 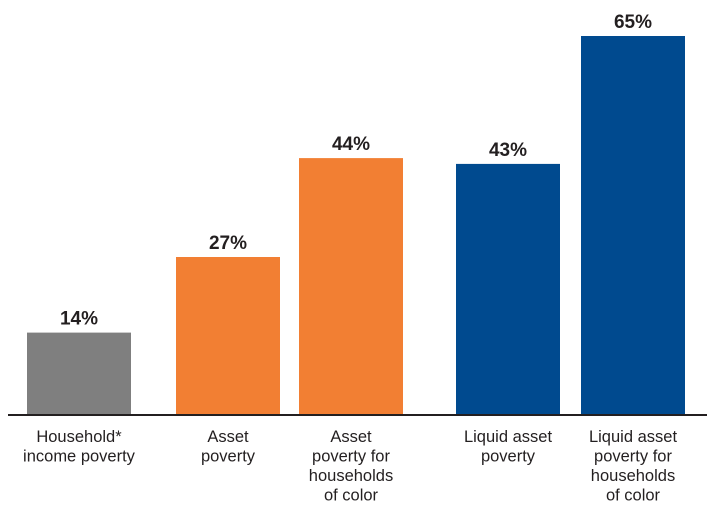 What do you see at coordinates (508, 447) in the screenshot?
I see `category-label-4: Liquid asset poverty` at bounding box center [508, 447].